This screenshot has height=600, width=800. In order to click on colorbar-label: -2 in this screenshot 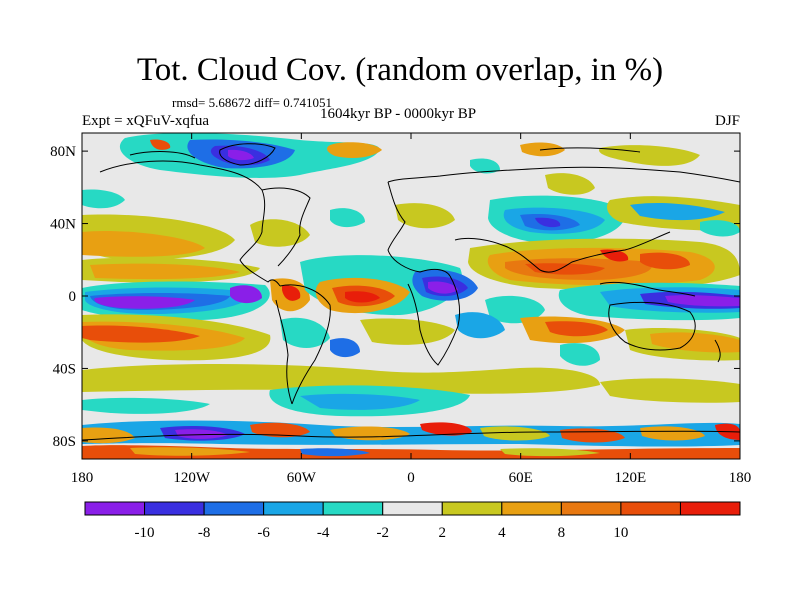, I will do `click(382, 533)`.